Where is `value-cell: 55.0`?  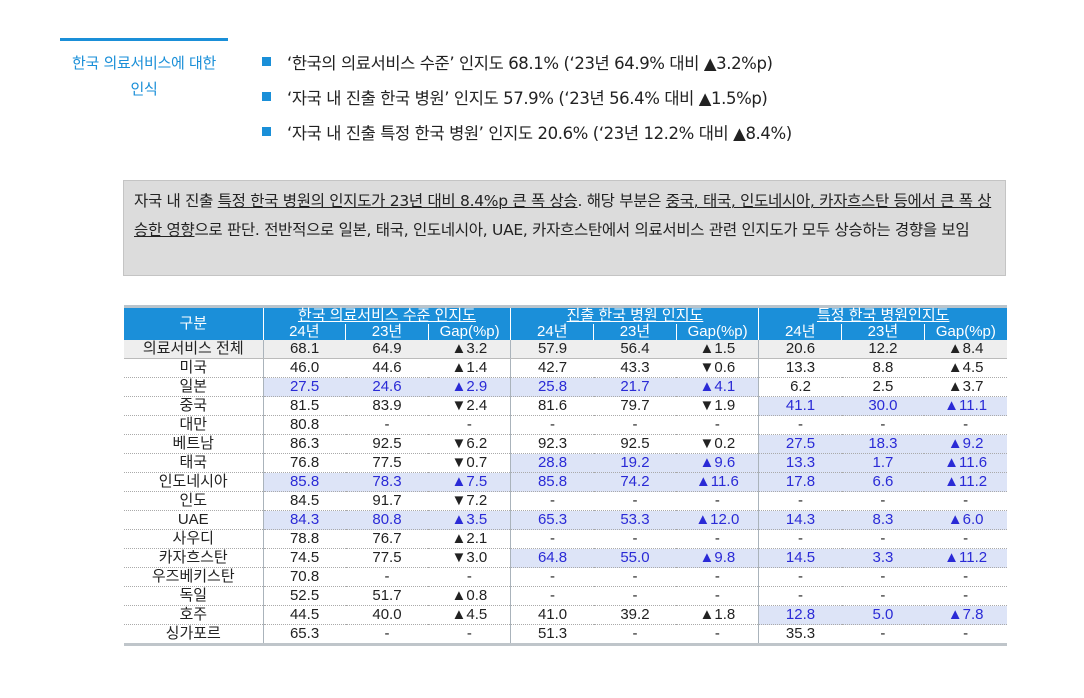
value-cell: 55.0 is located at coordinates (635, 558).